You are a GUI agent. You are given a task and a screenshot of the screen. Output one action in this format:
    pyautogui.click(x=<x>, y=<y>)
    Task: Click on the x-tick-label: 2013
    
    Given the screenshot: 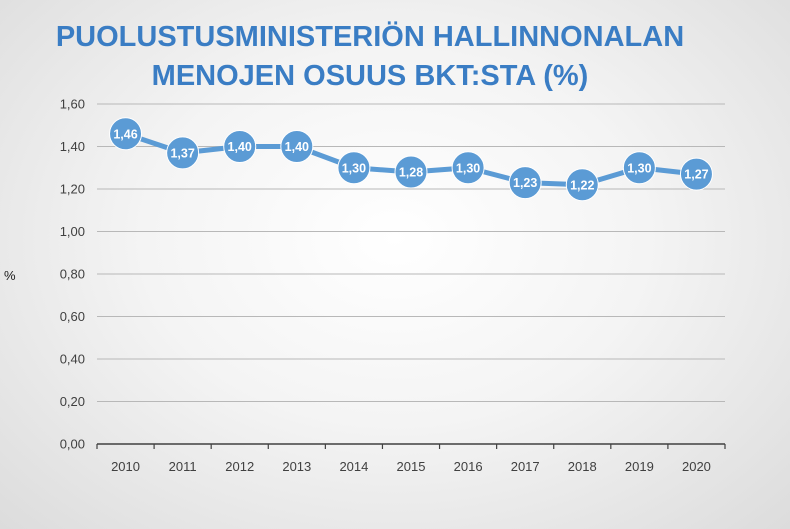 What is the action you would take?
    pyautogui.click(x=296, y=466)
    